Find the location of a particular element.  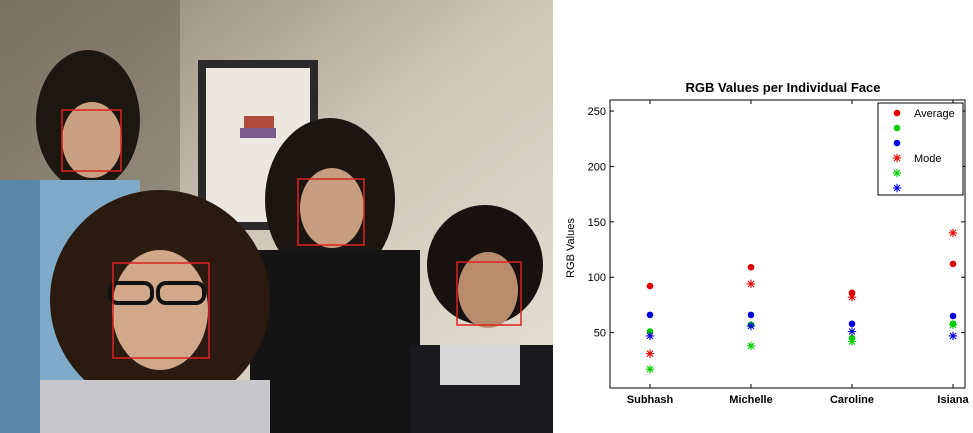

data-marks is located at coordinates (801, 301).